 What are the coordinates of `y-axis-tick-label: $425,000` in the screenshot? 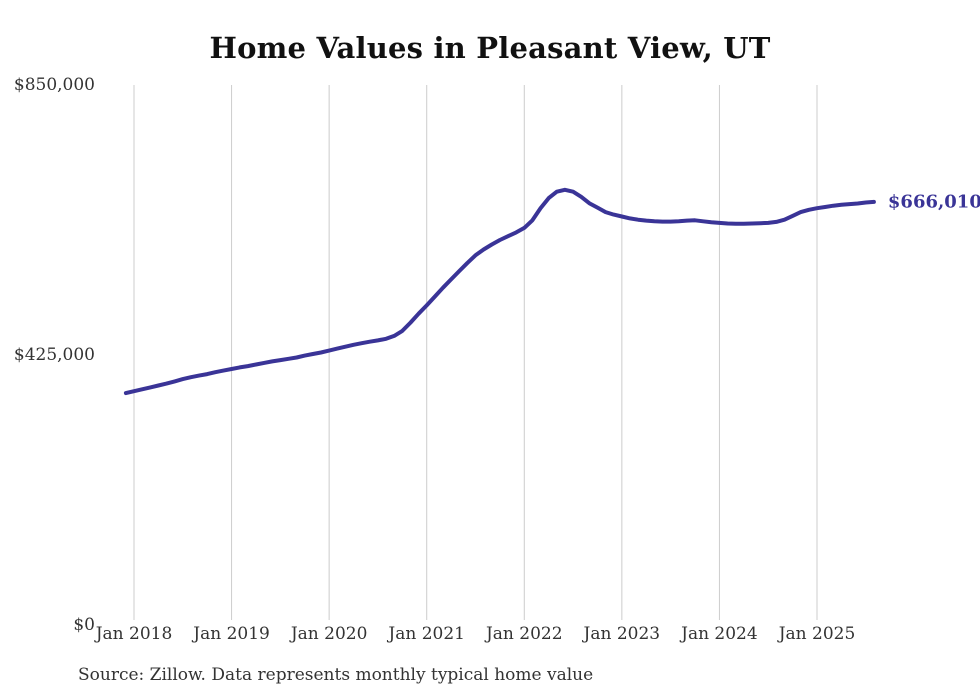 It's located at (54, 355).